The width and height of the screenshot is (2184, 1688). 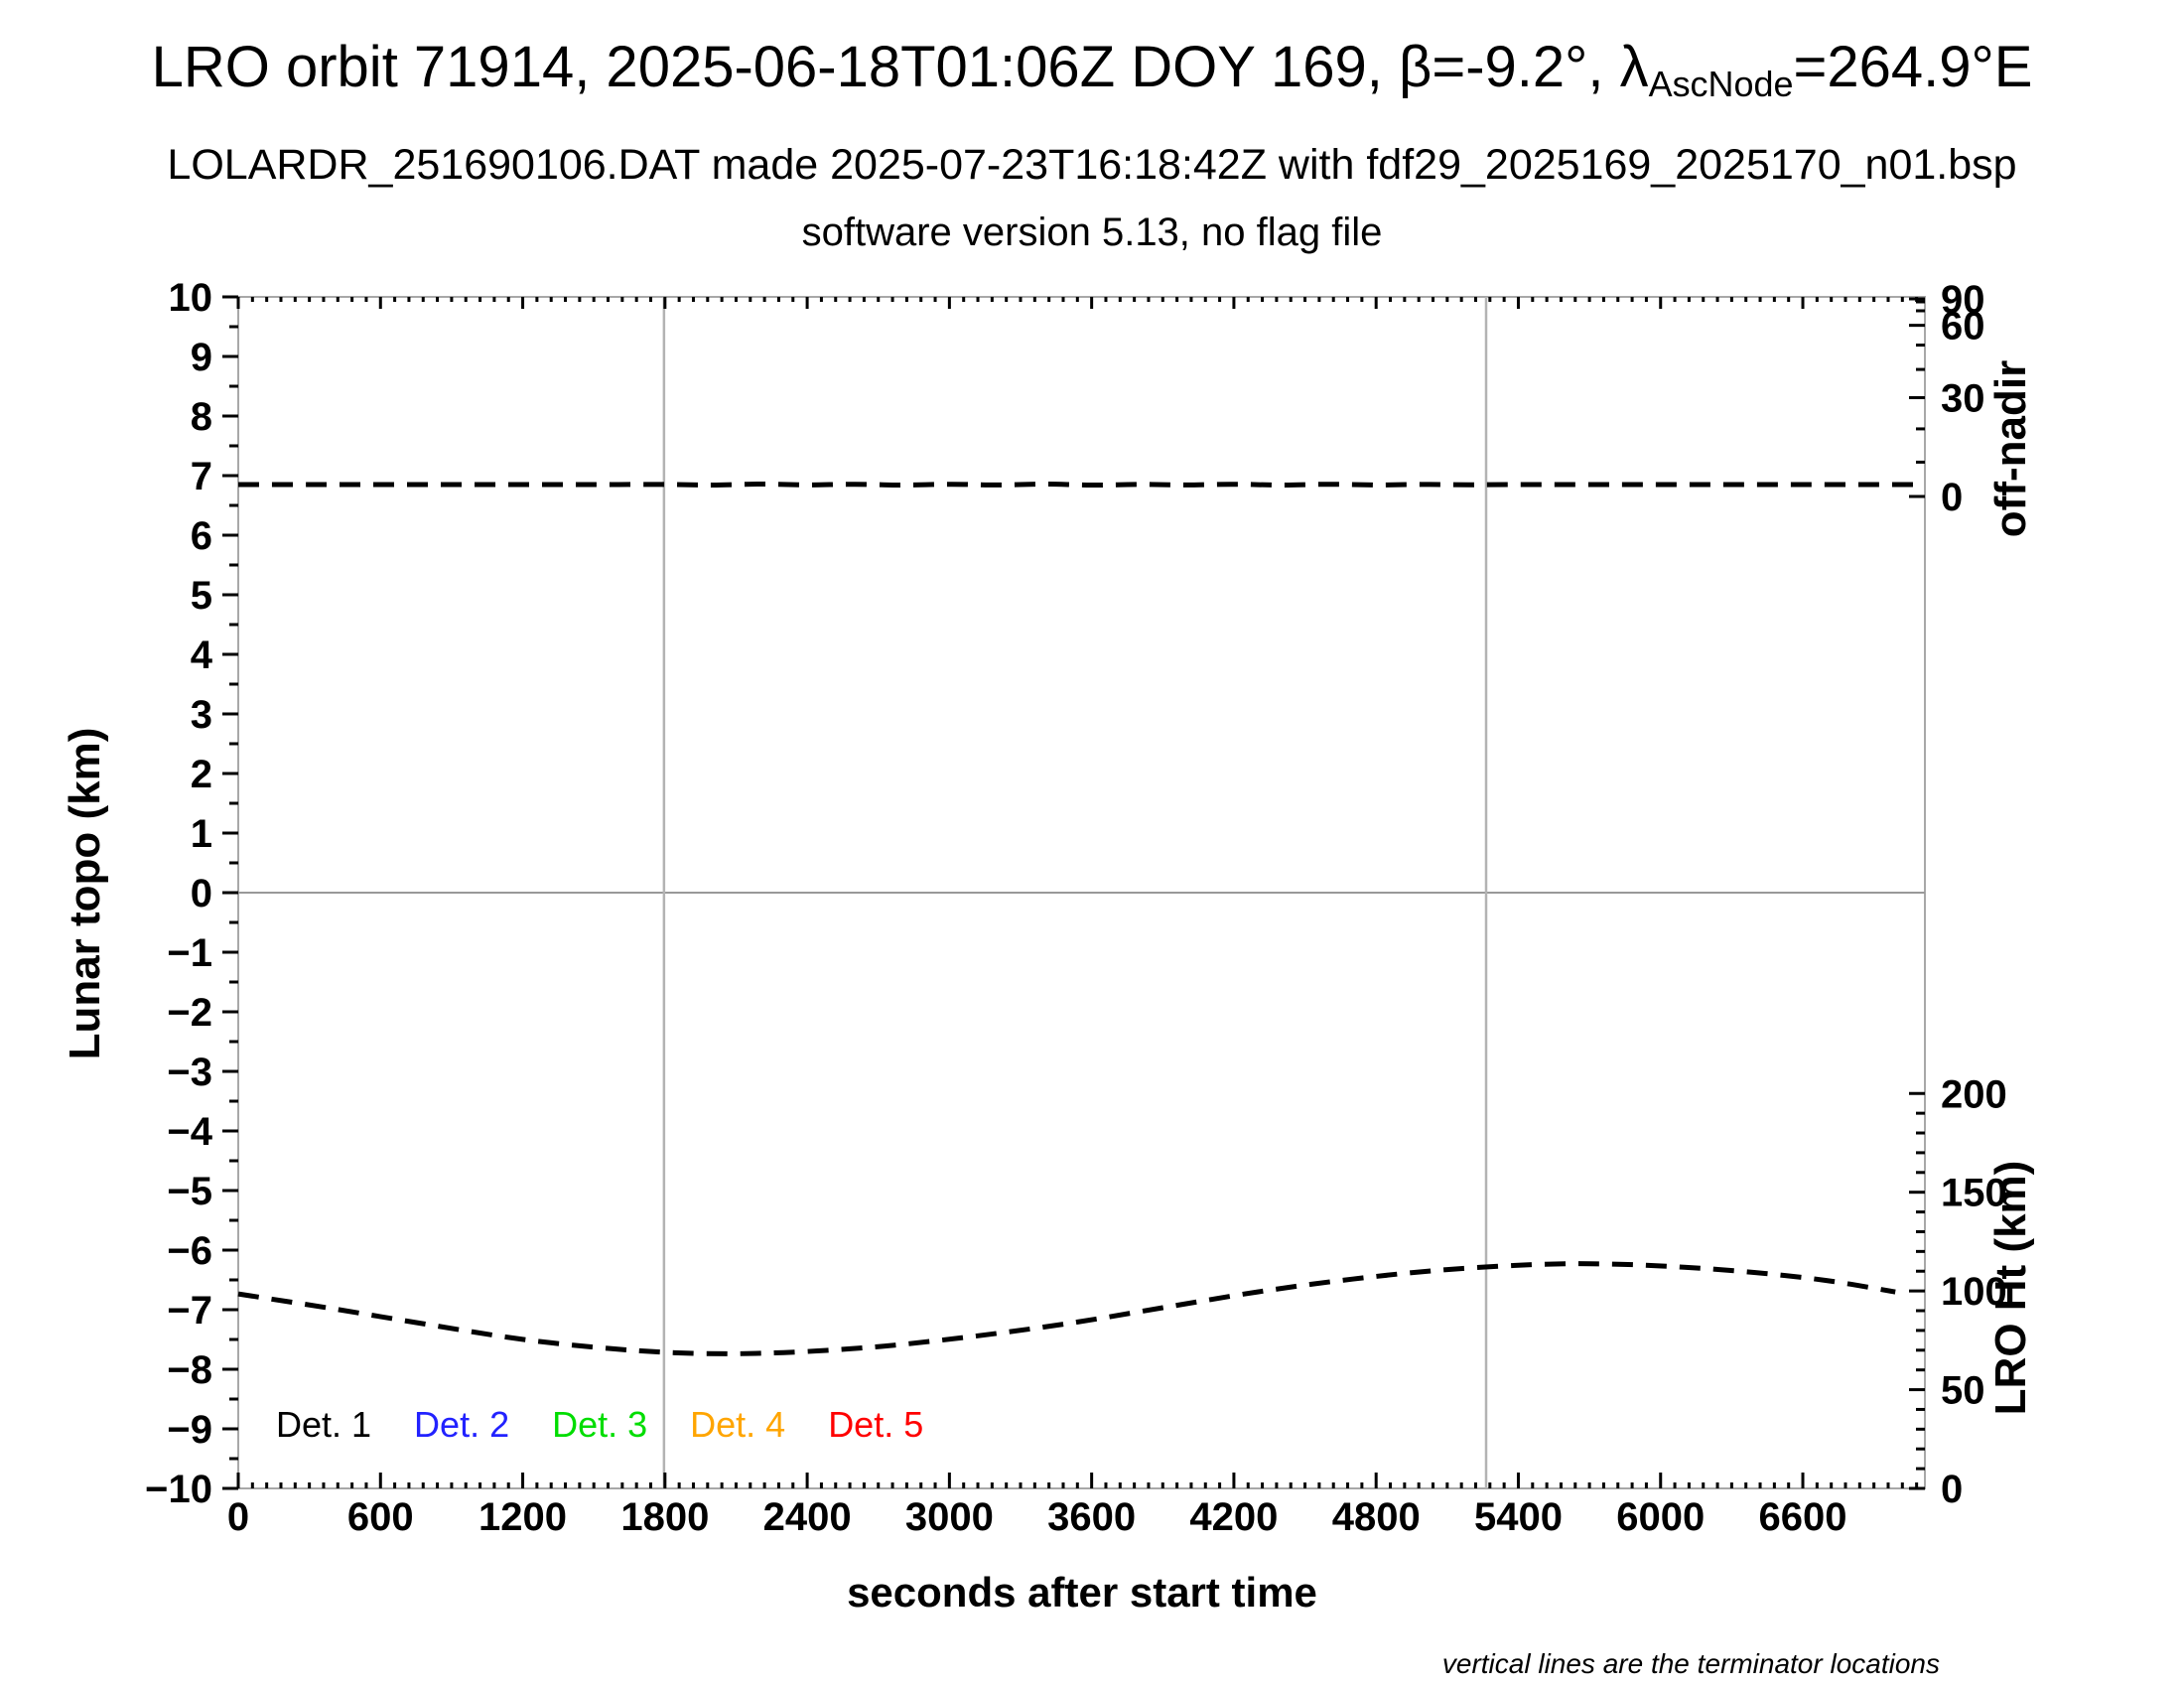 I want to click on y-tick-label: 6, so click(x=201, y=536).